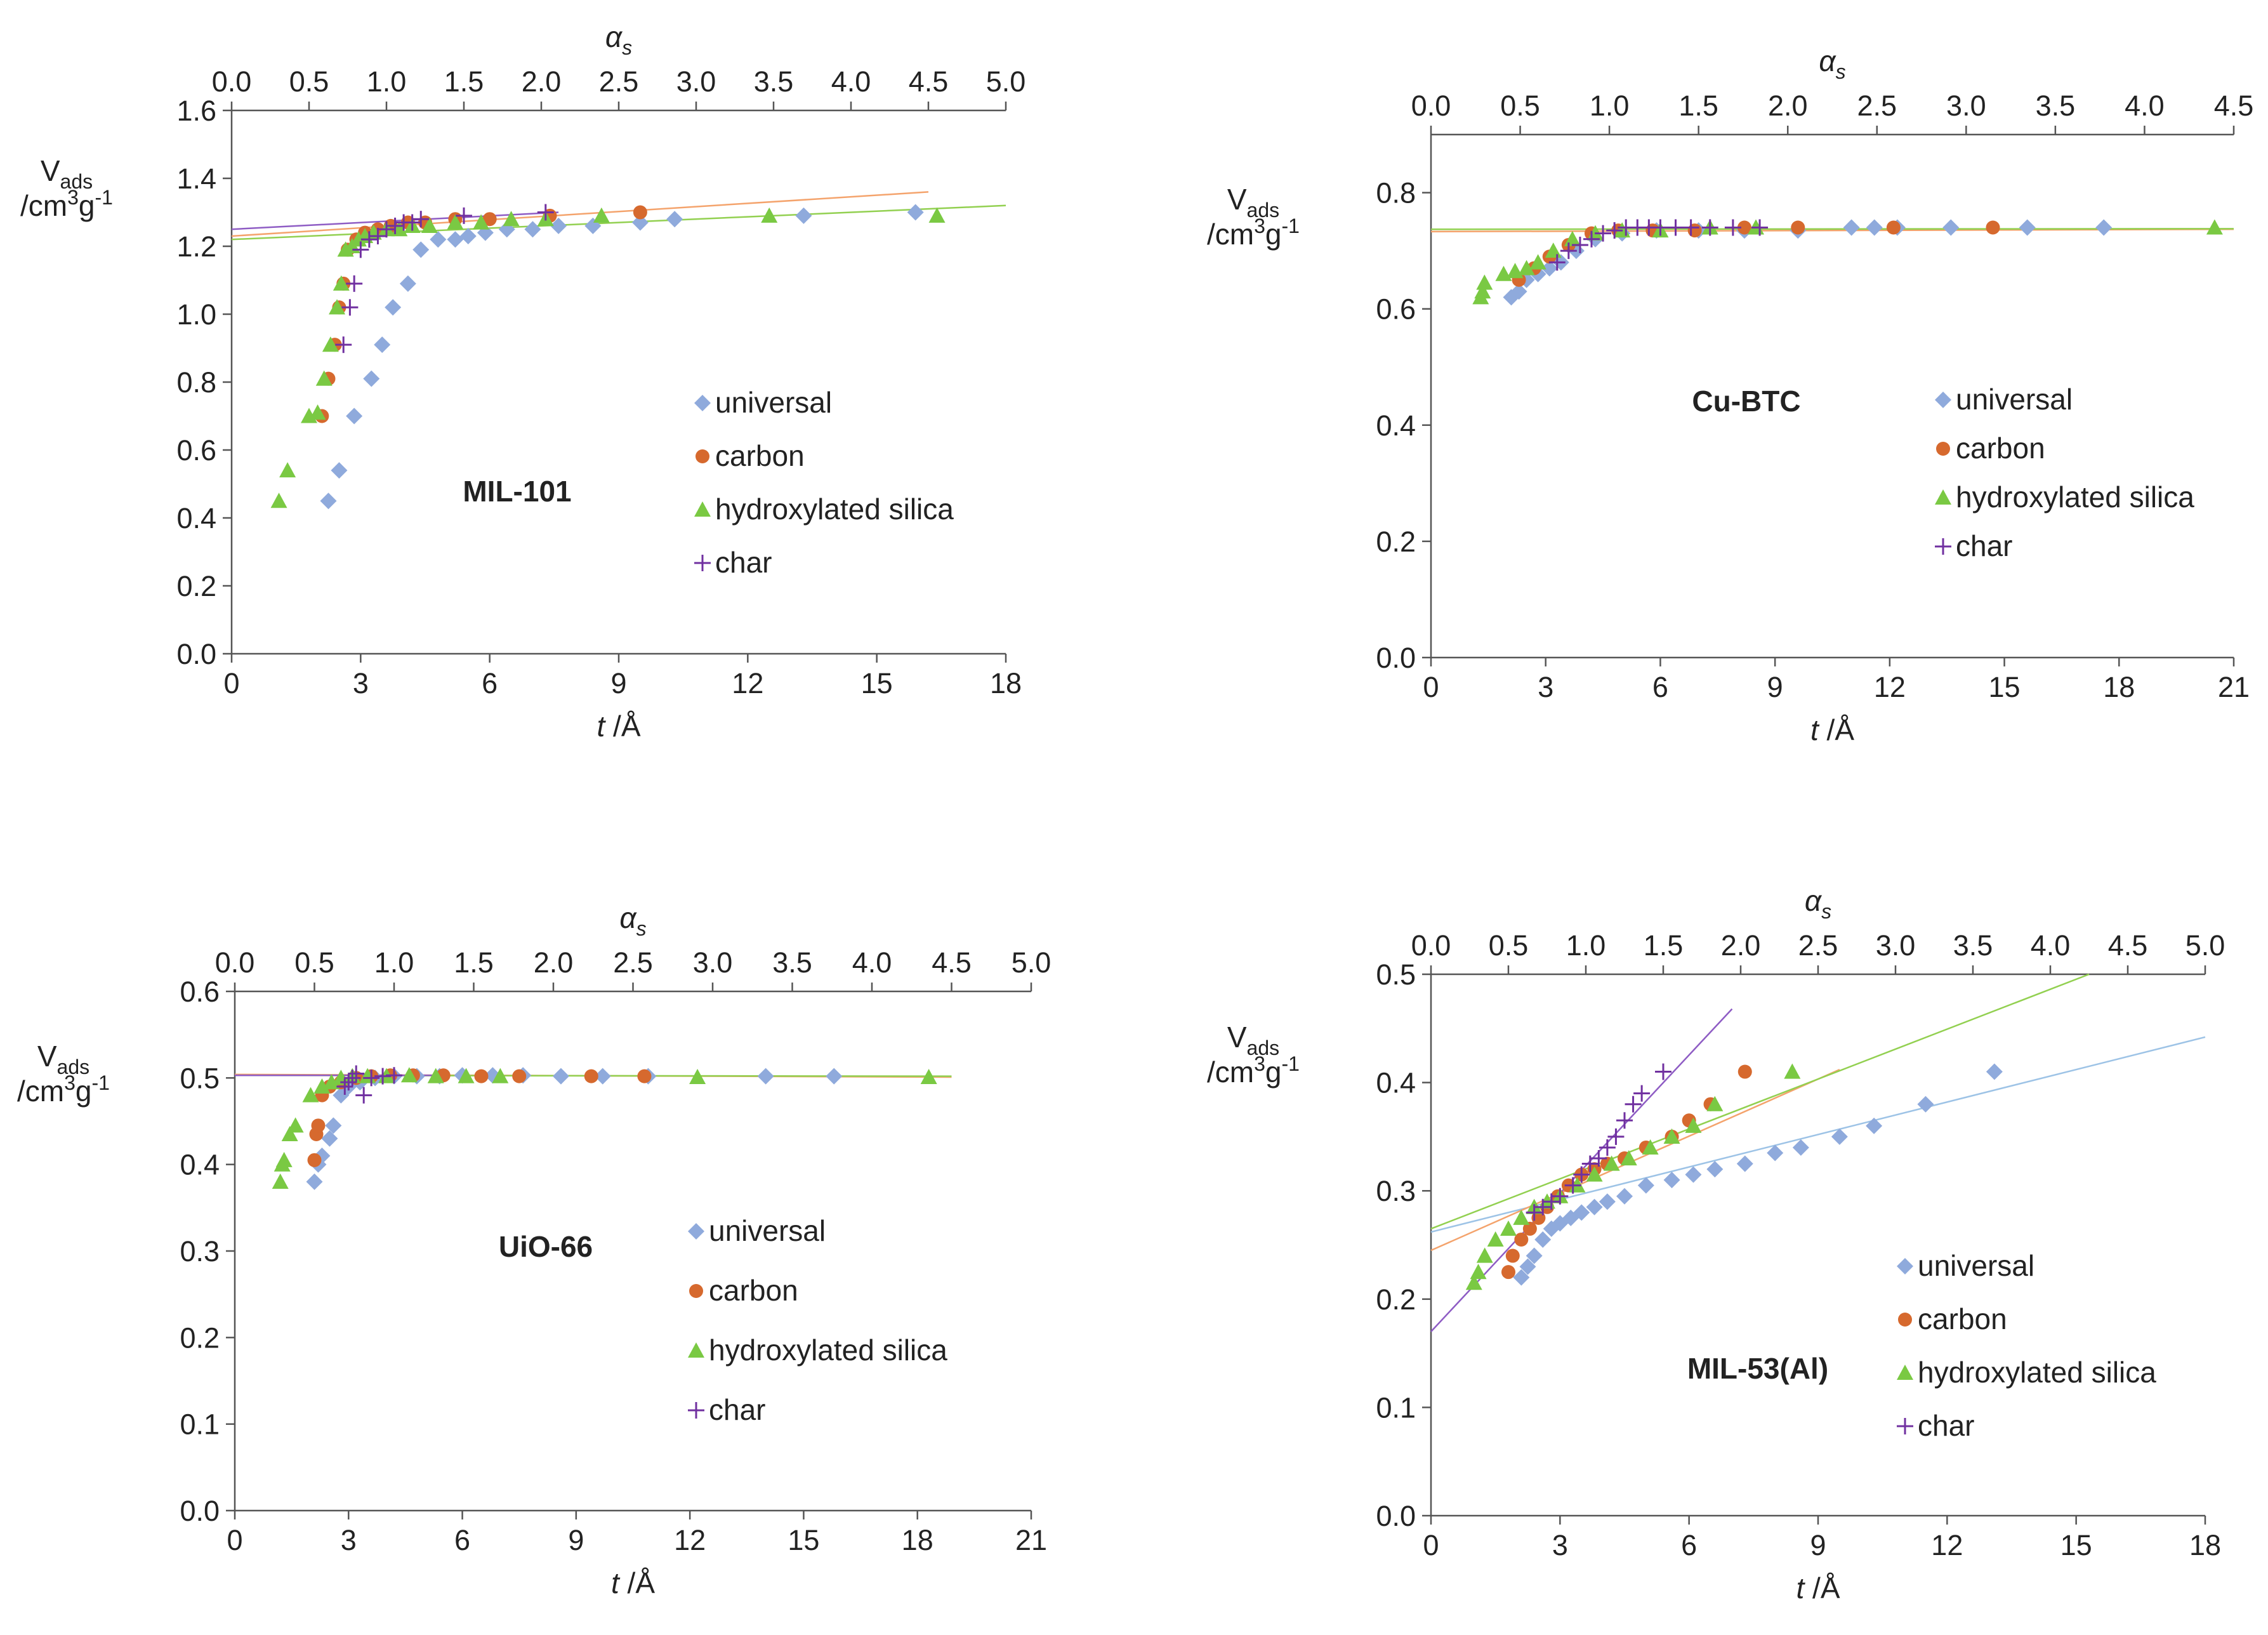 The height and width of the screenshot is (1635, 2268). Describe the element at coordinates (952, 962) in the screenshot. I see `uio66-x2tick-label-9: 4.5` at that location.